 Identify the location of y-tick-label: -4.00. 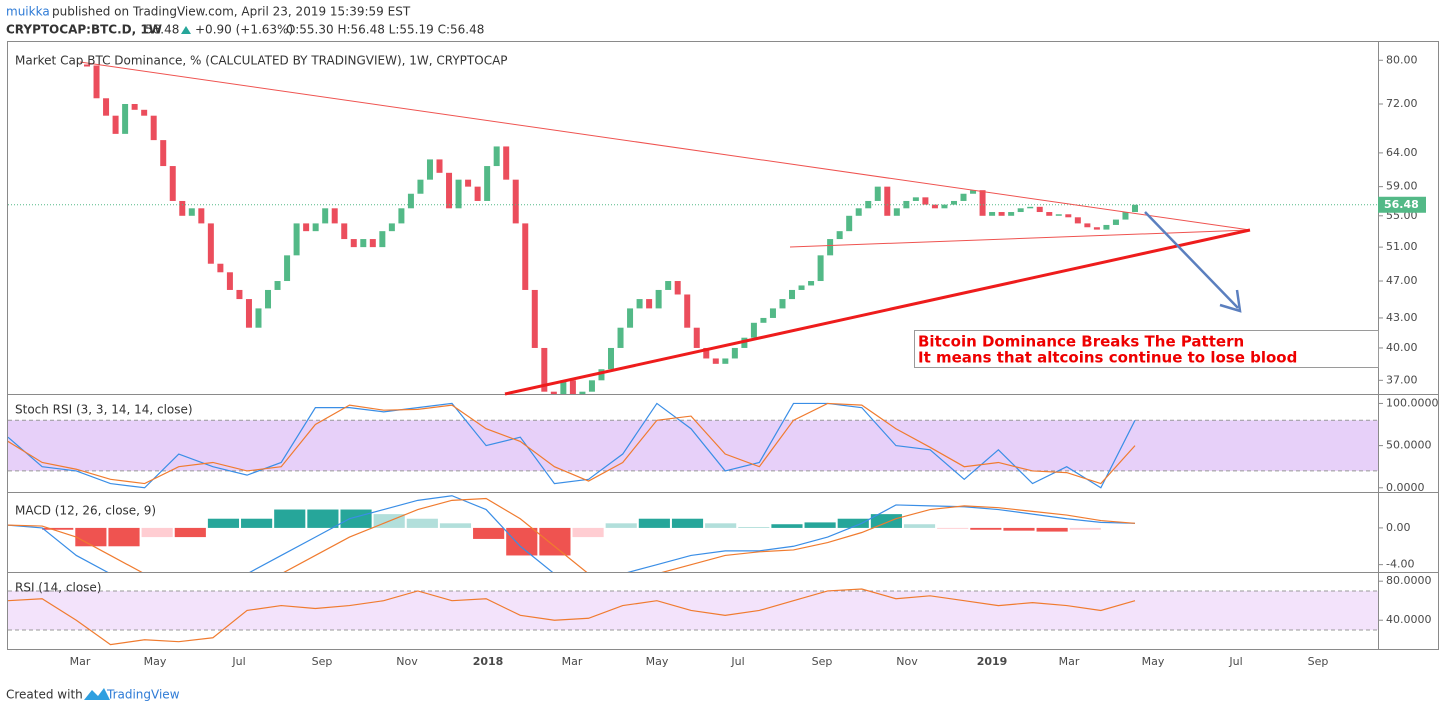
(1400, 564).